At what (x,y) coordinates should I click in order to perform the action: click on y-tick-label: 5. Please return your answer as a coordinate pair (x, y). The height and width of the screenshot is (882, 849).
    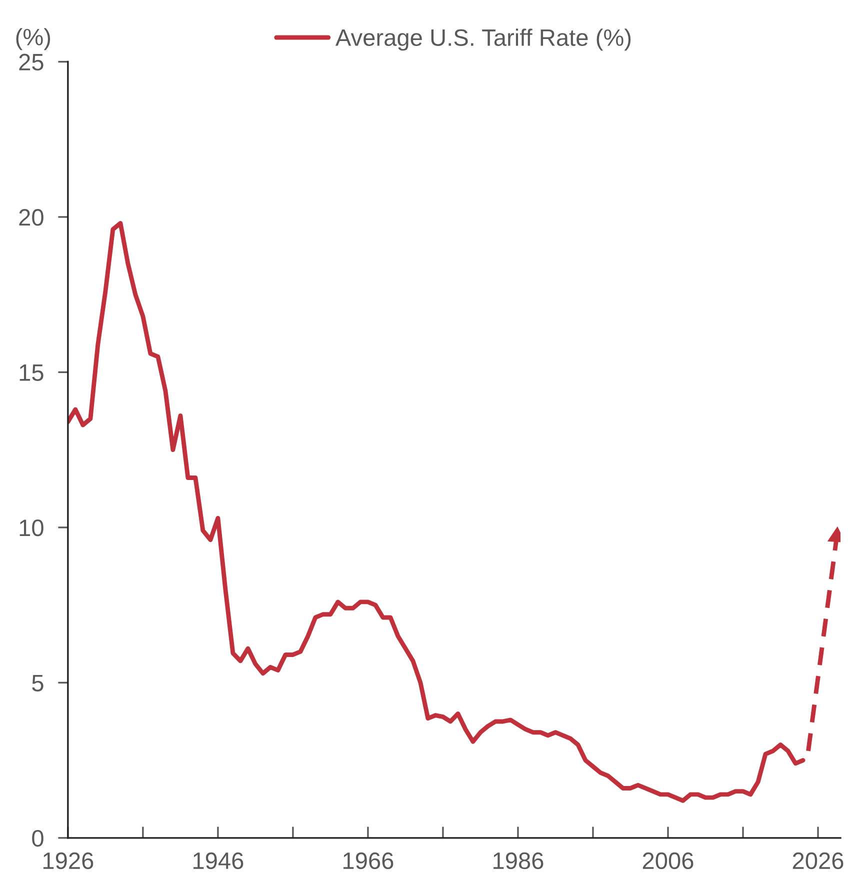
    Looking at the image, I should click on (38, 683).